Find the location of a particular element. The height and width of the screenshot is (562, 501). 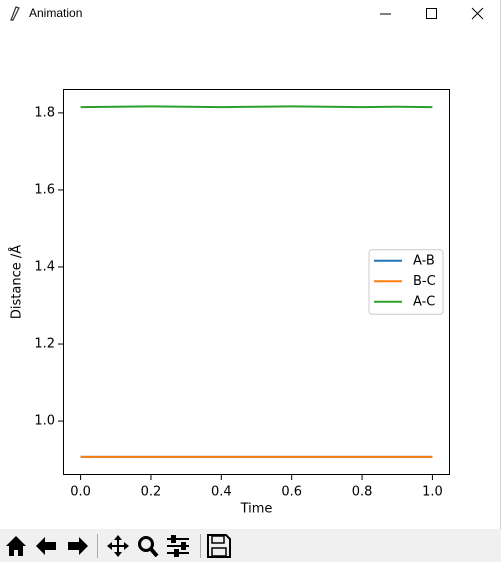

window-title: Animation is located at coordinates (55, 13).